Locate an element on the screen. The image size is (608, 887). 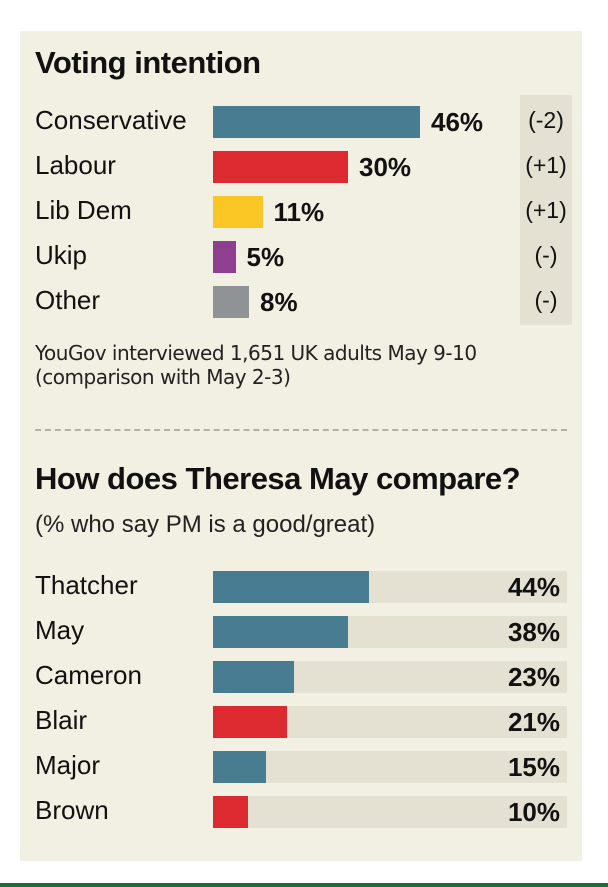
value-label-other: 8% is located at coordinates (279, 302).